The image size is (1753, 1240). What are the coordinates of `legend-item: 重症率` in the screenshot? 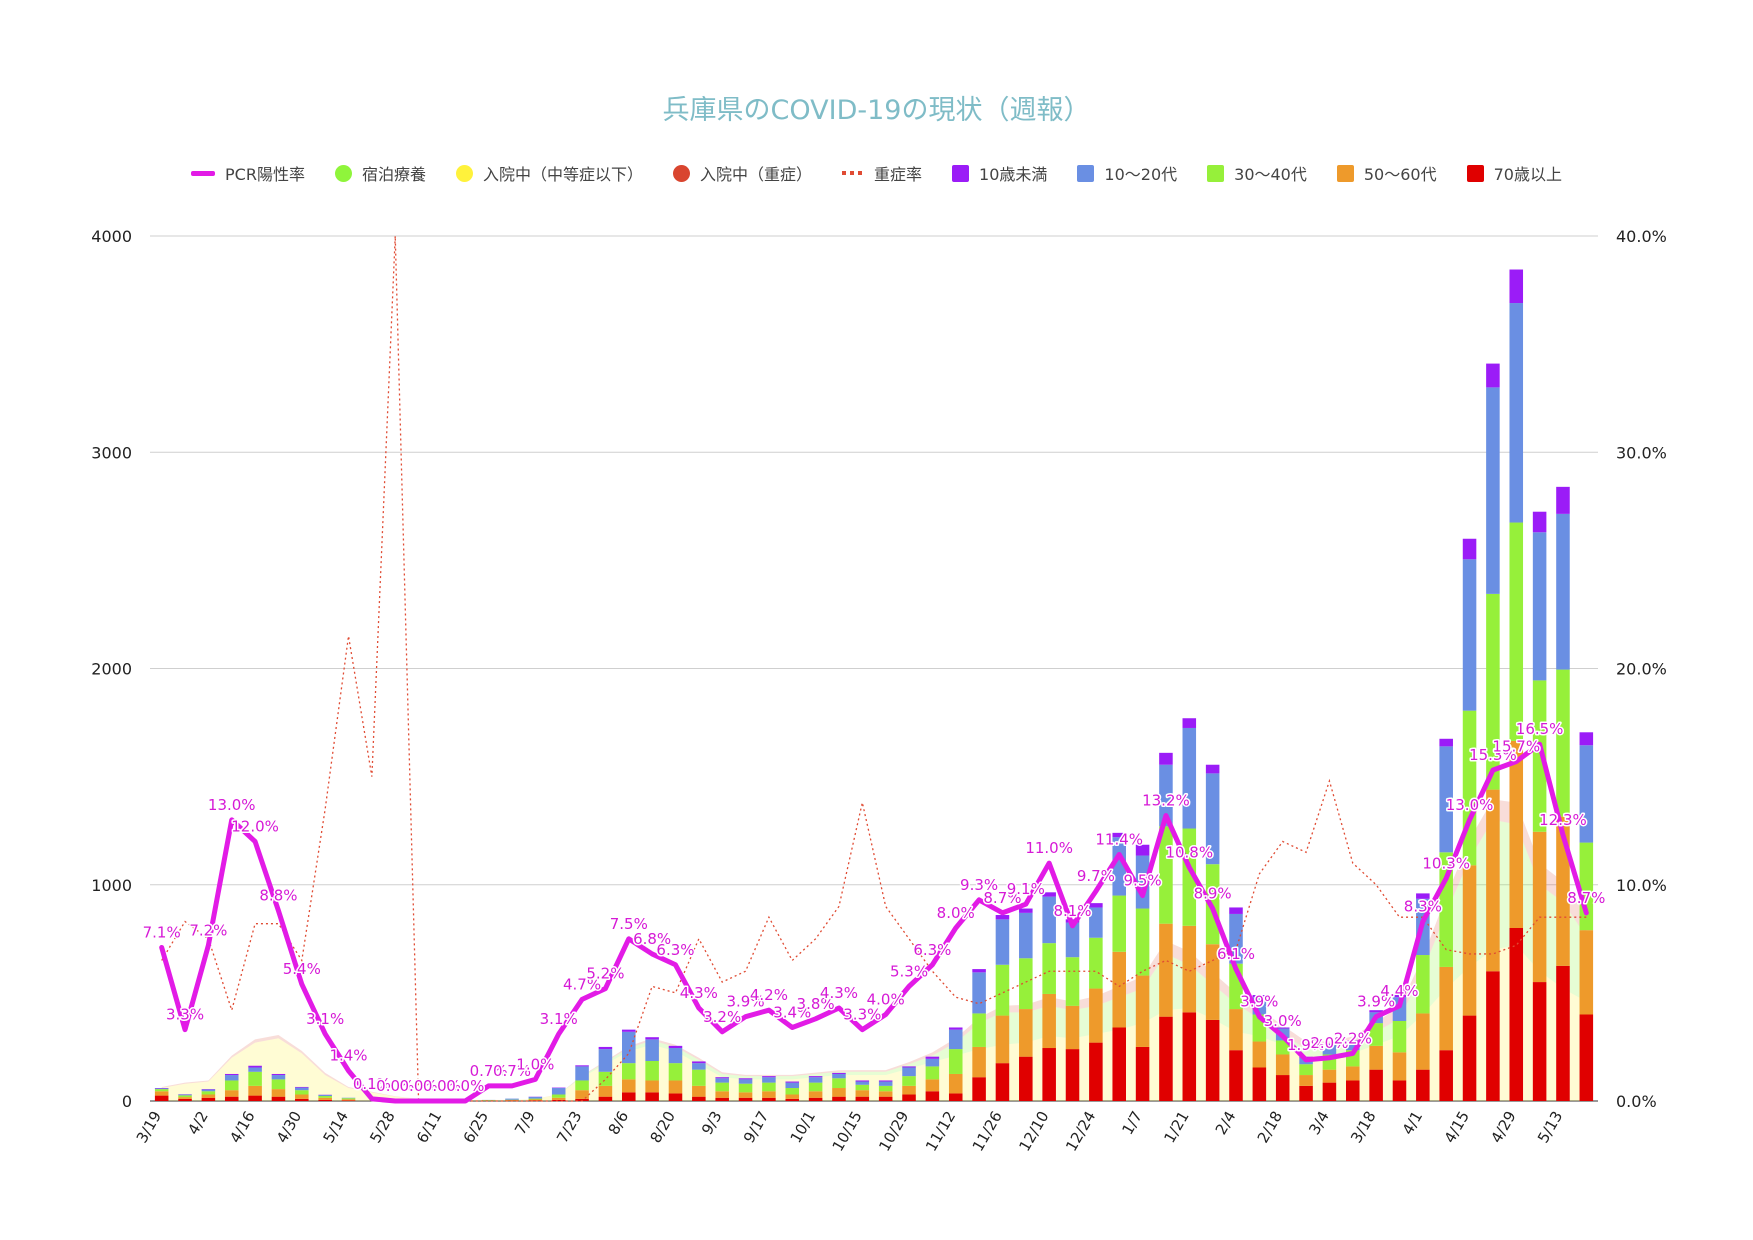 It's located at (882, 173).